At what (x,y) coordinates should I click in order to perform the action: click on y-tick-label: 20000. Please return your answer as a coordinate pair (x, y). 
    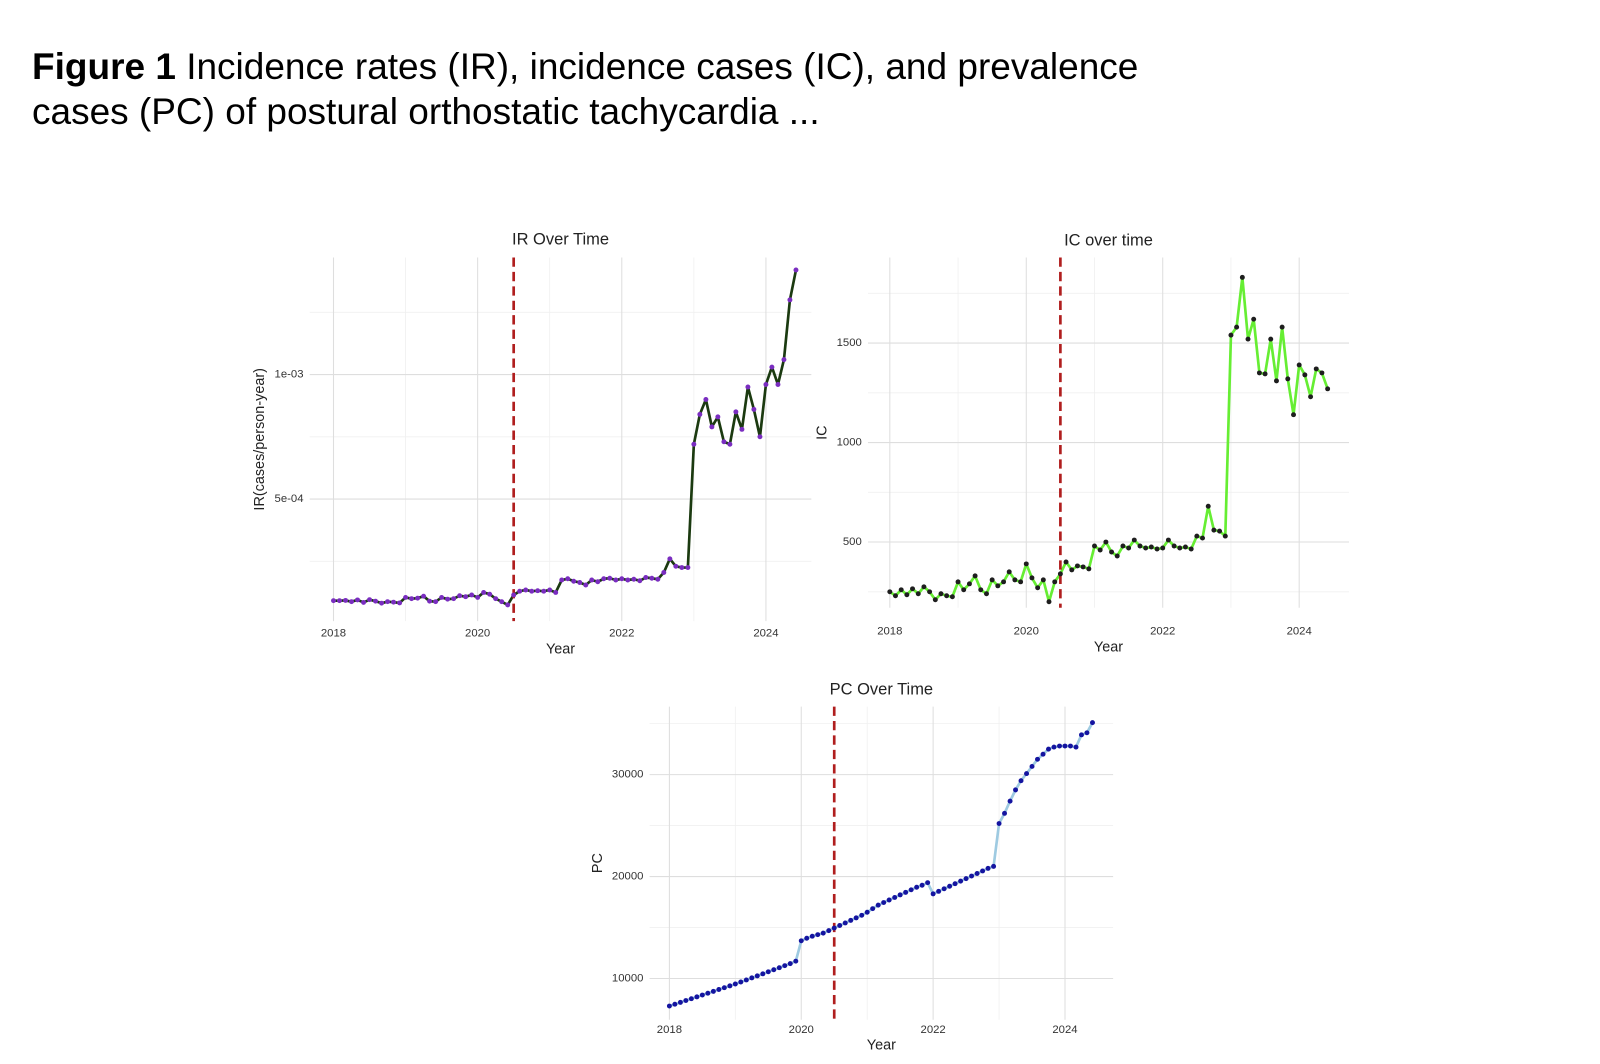
    Looking at the image, I should click on (628, 877).